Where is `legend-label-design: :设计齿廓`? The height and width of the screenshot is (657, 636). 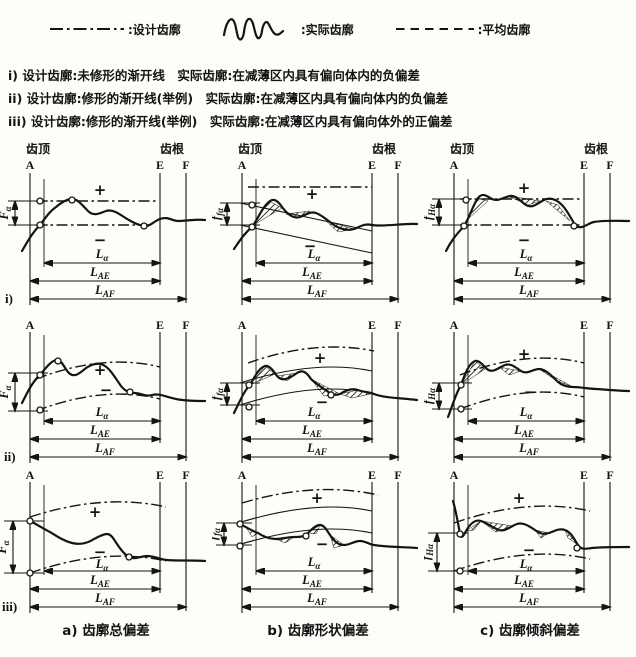 legend-label-design: :设计齿廓 is located at coordinates (154, 29).